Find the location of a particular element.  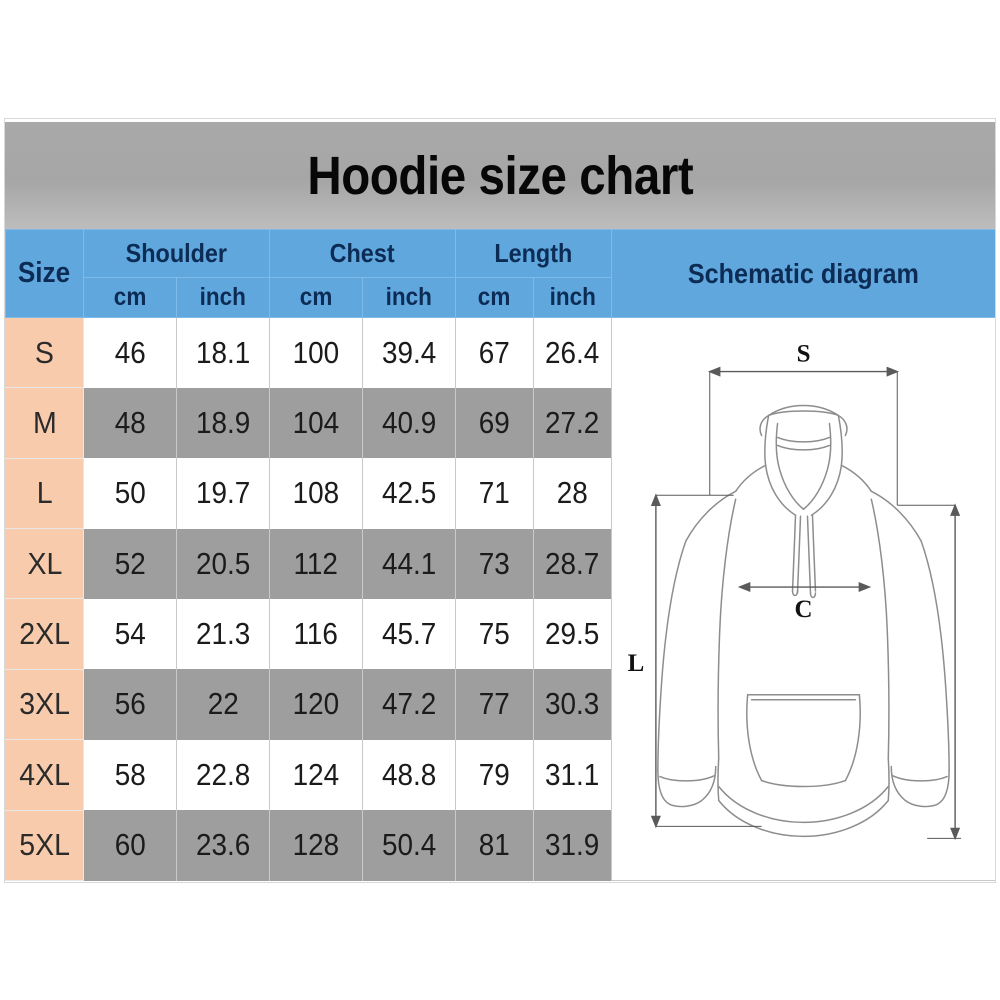

column-header-length: Length is located at coordinates (534, 253).